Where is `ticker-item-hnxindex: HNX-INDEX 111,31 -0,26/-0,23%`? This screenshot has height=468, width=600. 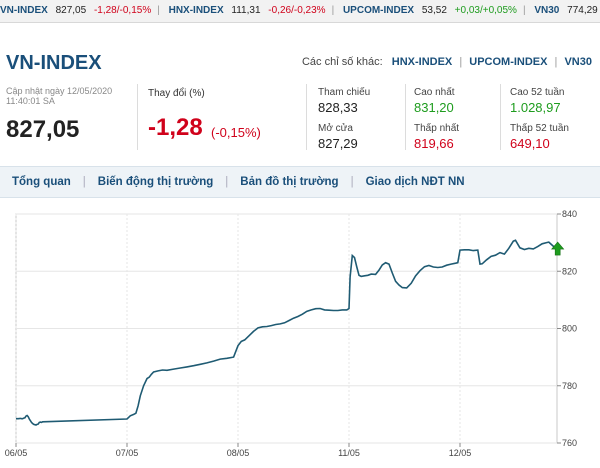
ticker-item-hnxindex: HNX-INDEX 111,31 -0,26/-0,23% is located at coordinates (247, 11).